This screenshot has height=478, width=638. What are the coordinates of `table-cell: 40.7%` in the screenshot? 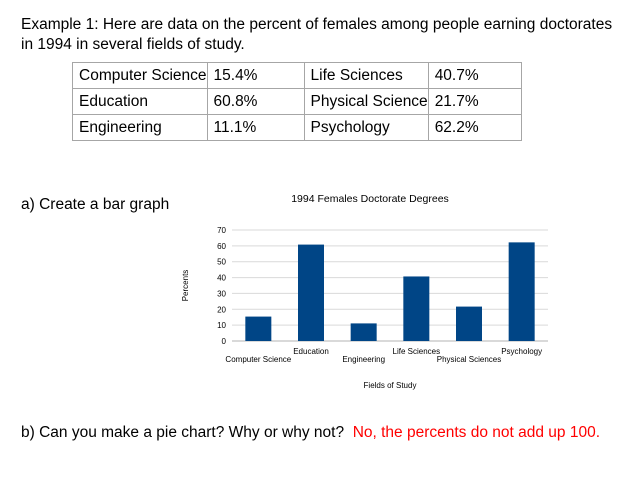 It's located at (456, 75).